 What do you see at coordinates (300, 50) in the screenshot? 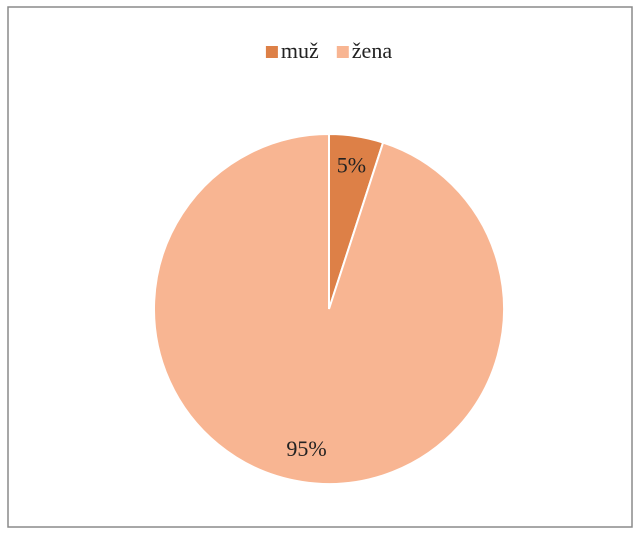
I see `legend-label: muž` at bounding box center [300, 50].